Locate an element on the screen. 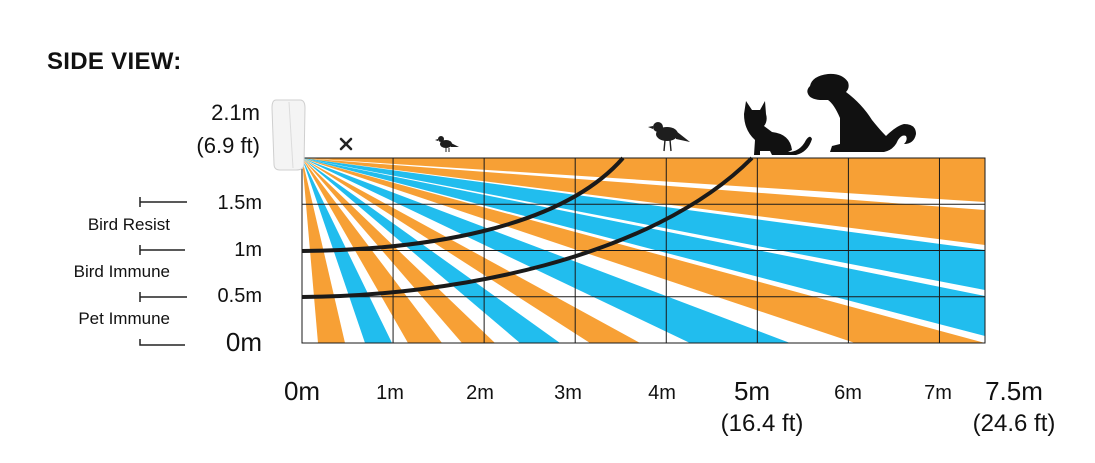  zone-brackets is located at coordinates (163, 271).